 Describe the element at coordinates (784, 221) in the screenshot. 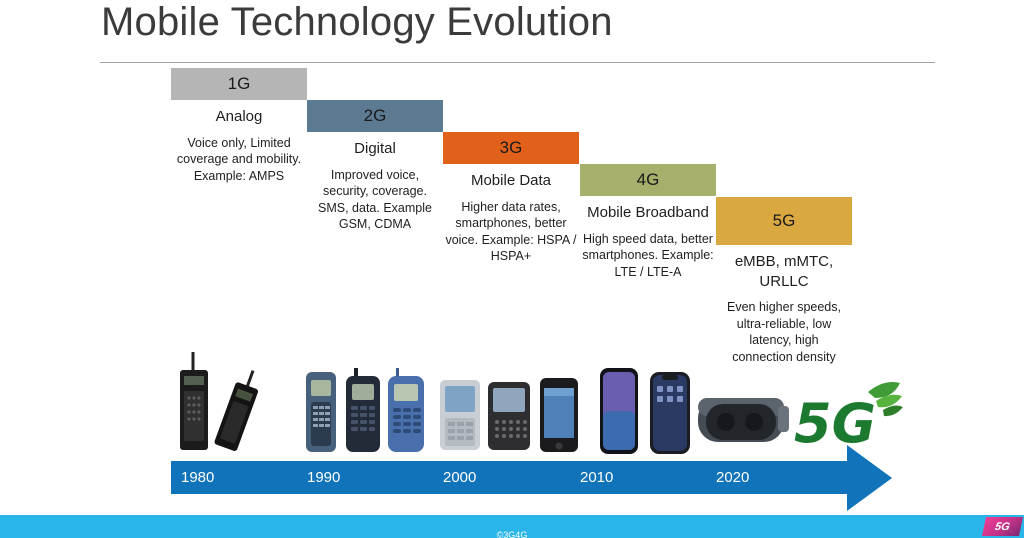

I see `generation-header-5g: 5G` at that location.